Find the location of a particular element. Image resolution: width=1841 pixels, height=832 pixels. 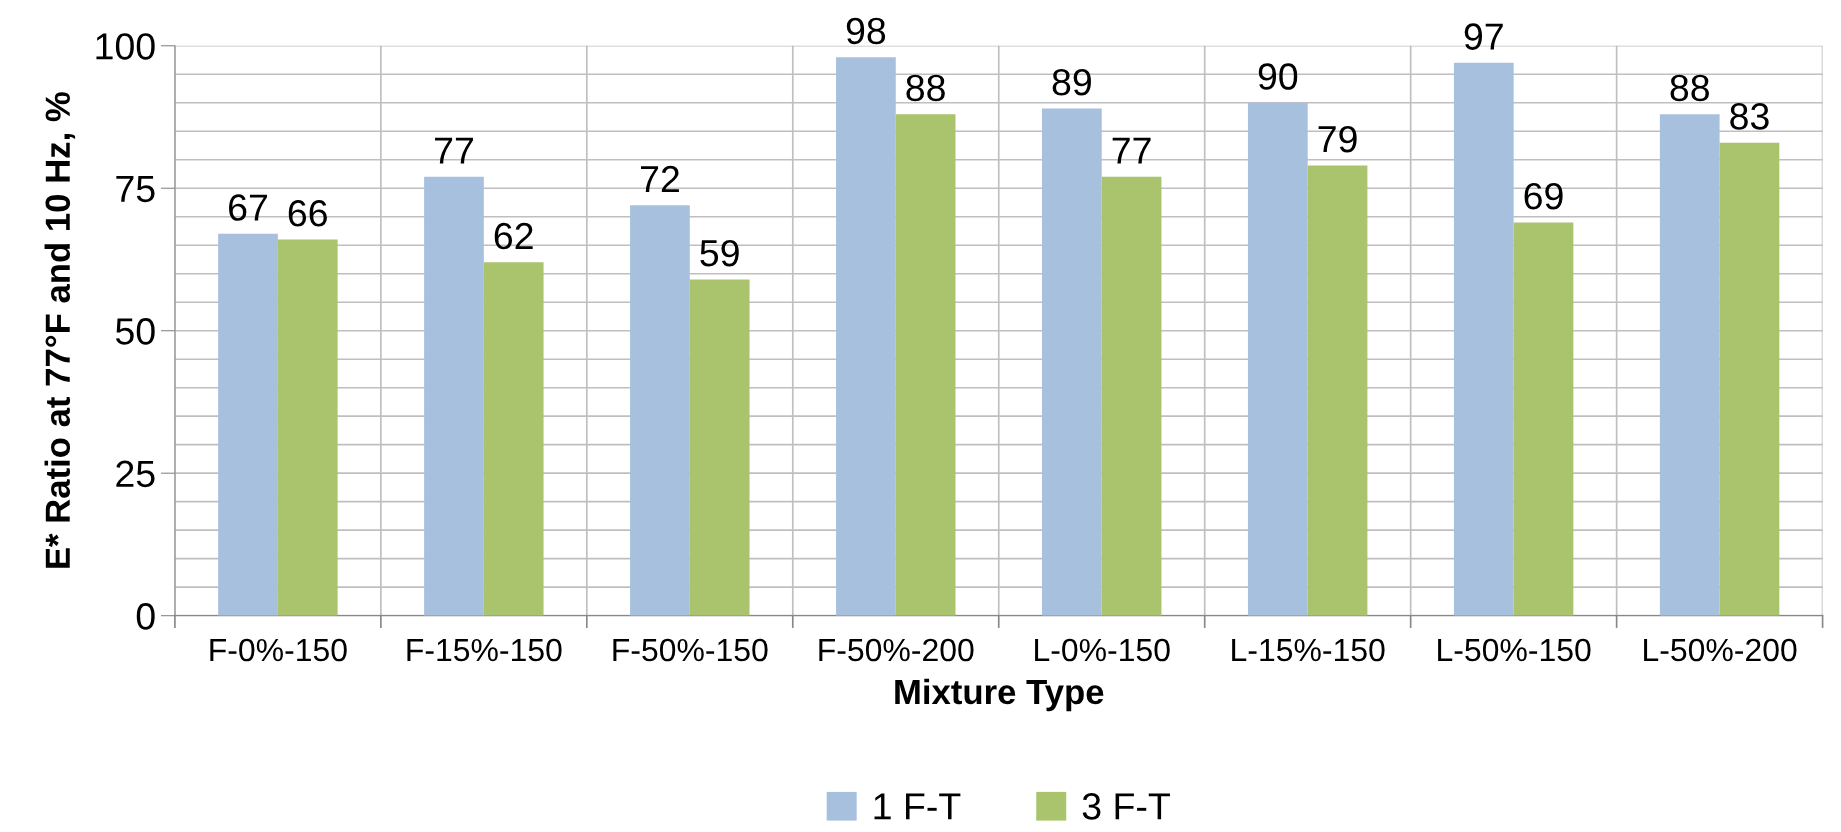

legend-label: 1 F-T is located at coordinates (917, 806).